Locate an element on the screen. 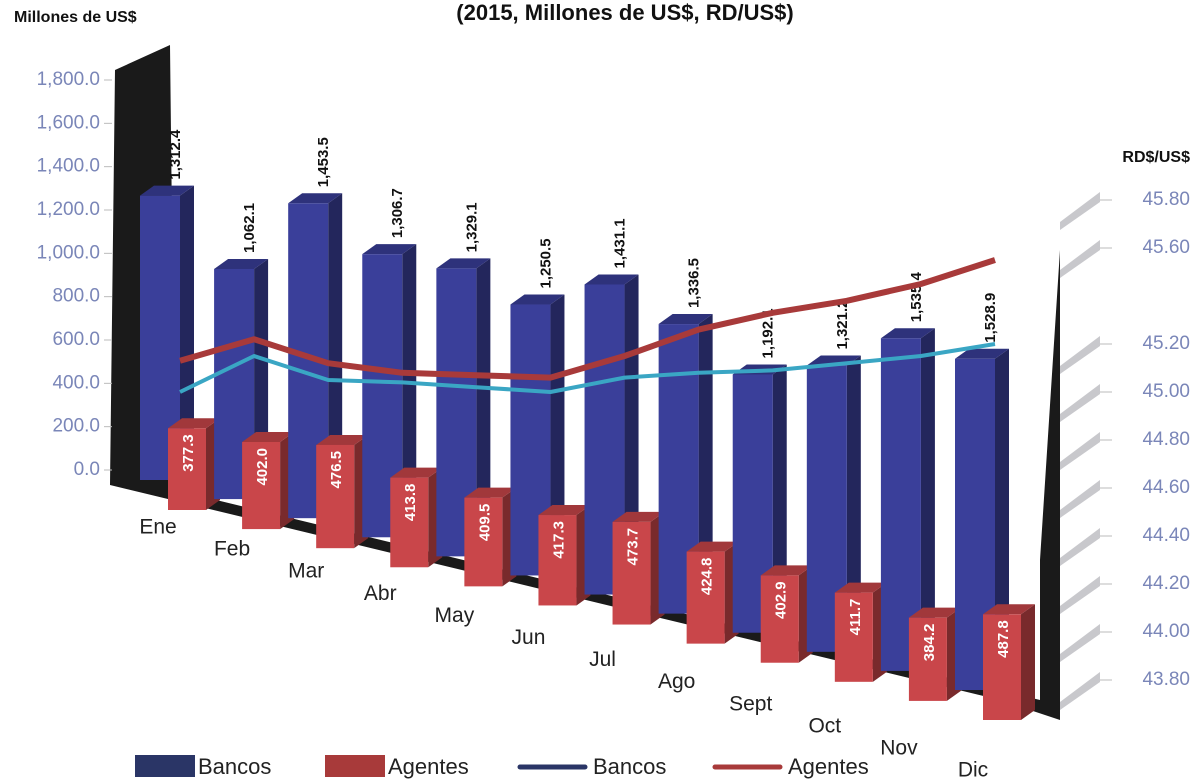 This screenshot has width=1196, height=782. value-label: 1,329.1 is located at coordinates (471, 227).